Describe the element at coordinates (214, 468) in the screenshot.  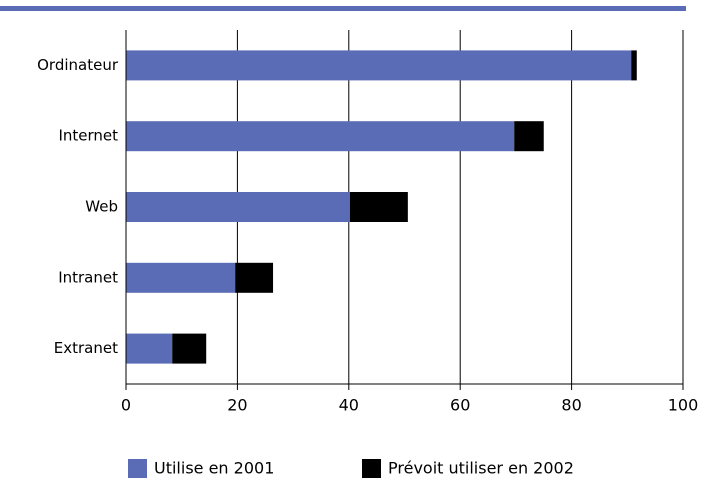
I see `legend-label: Utilise en 2001` at that location.